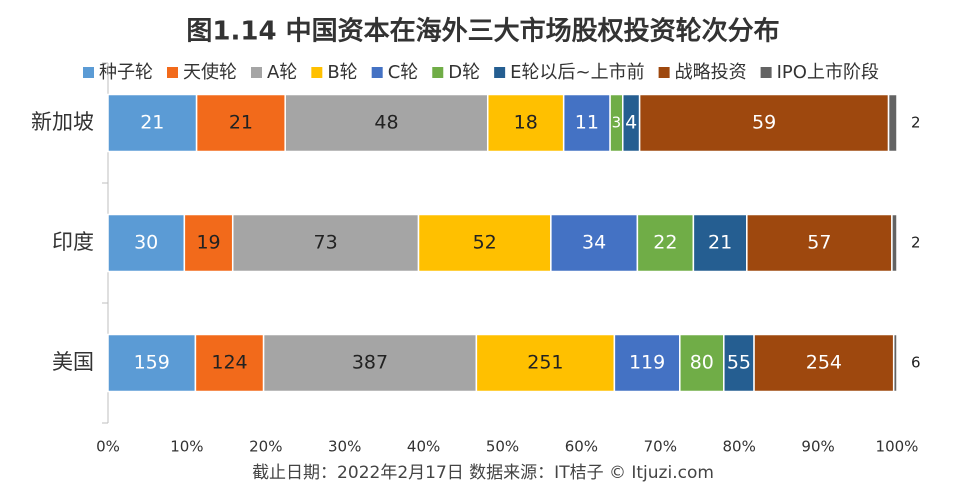 The image size is (966, 493). I want to click on data-label: 18, so click(526, 123).